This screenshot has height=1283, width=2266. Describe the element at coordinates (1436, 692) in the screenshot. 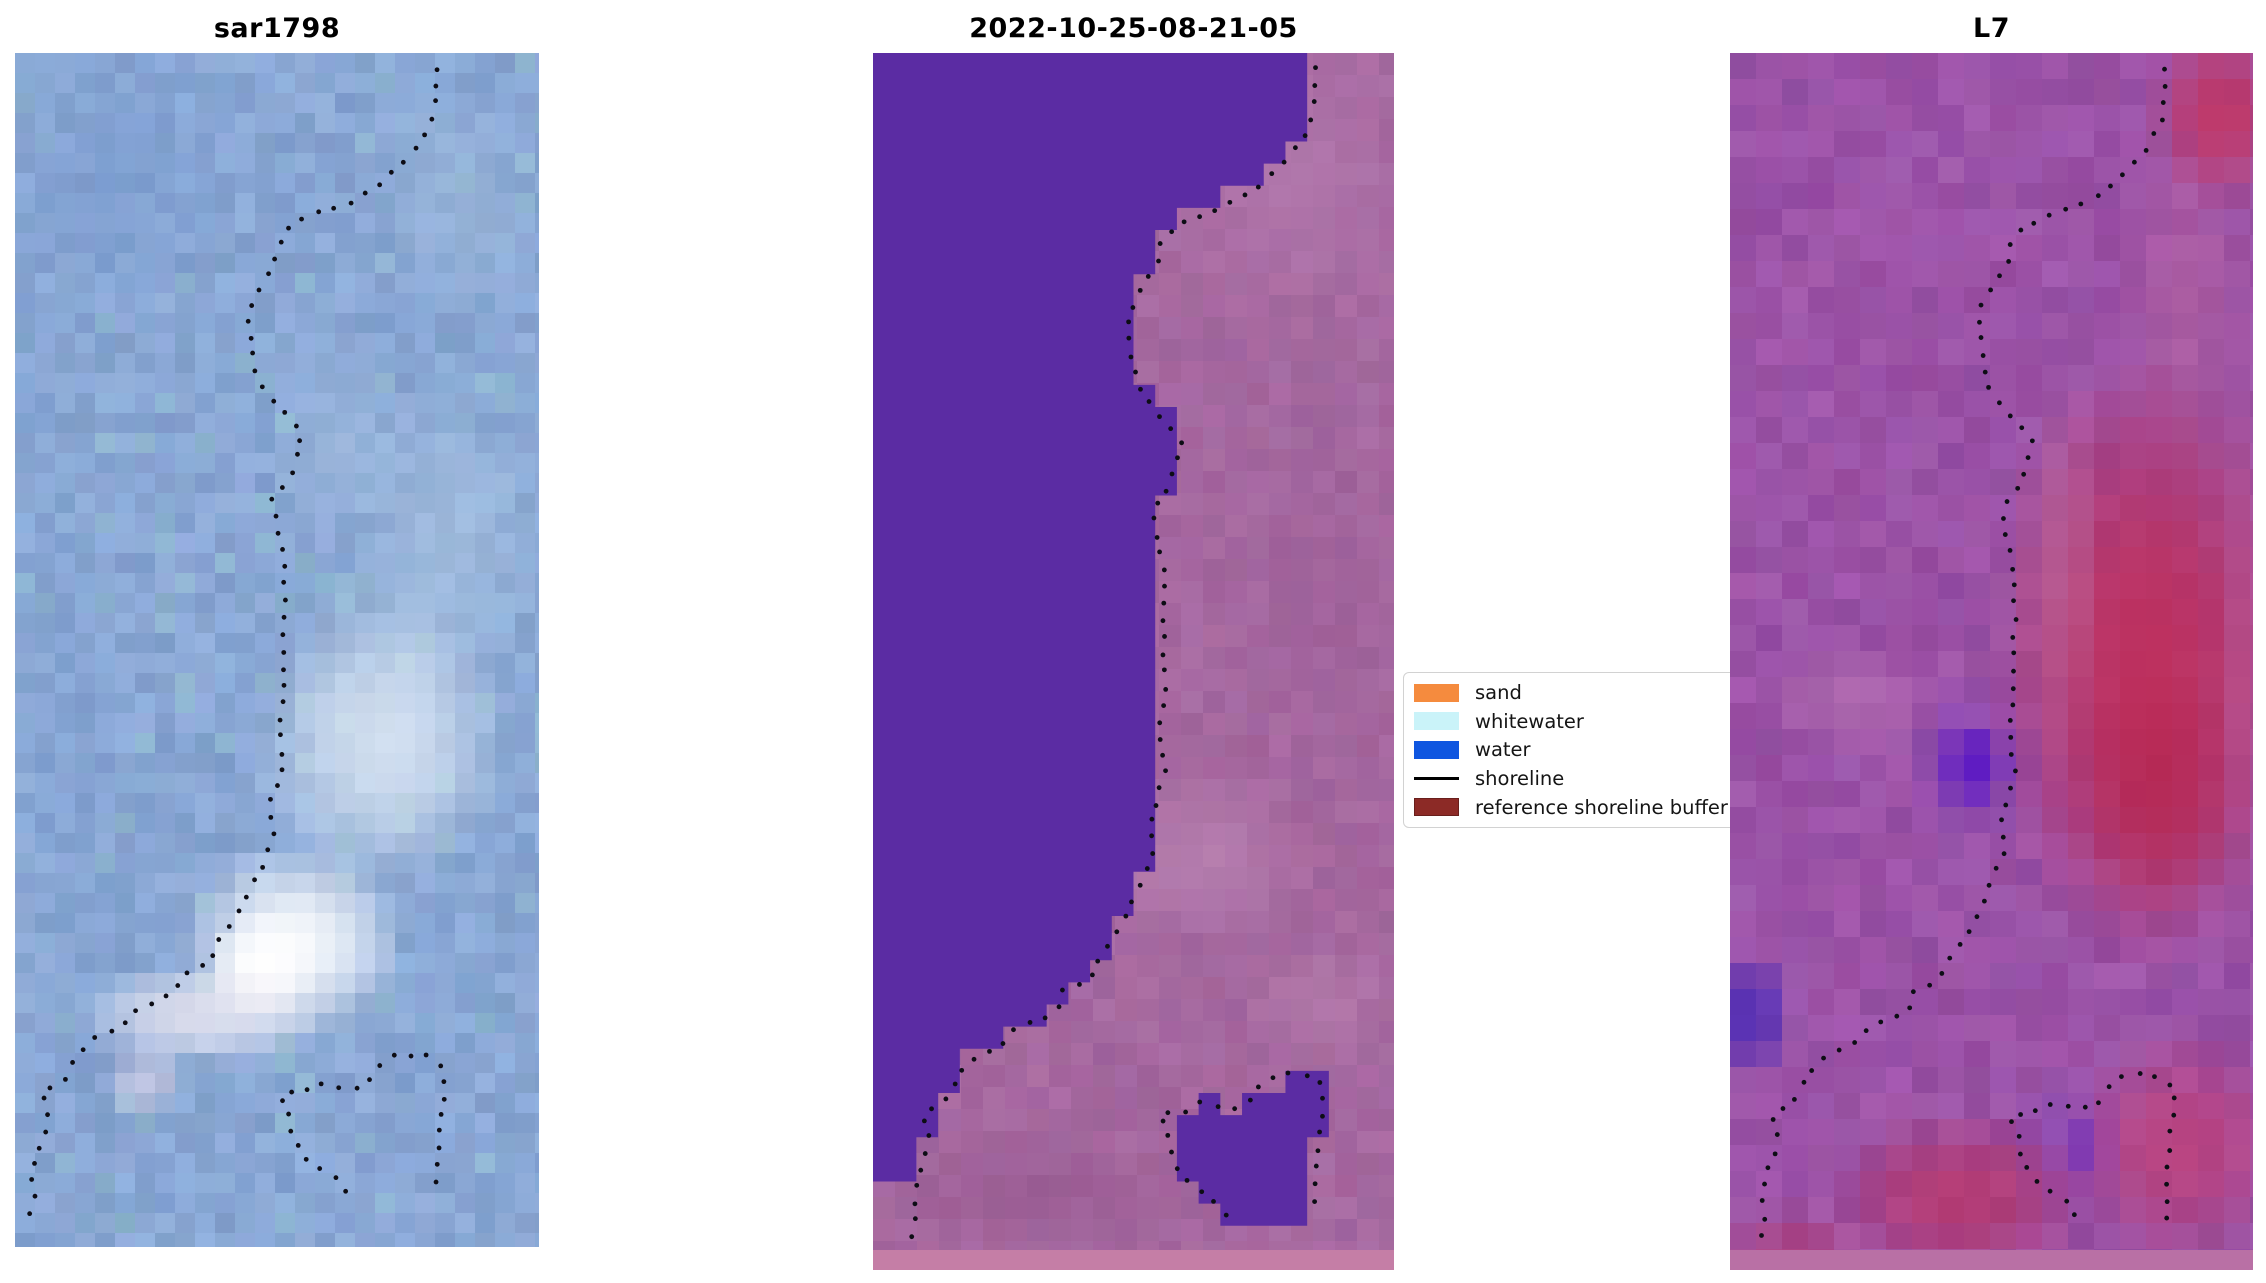

I see `legend-swatch-sand` at that location.